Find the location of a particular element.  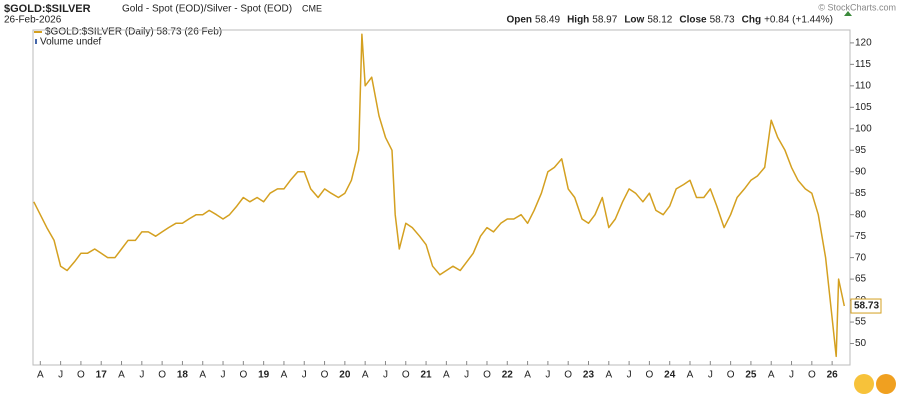

y-tick-label: 65 is located at coordinates (861, 279).